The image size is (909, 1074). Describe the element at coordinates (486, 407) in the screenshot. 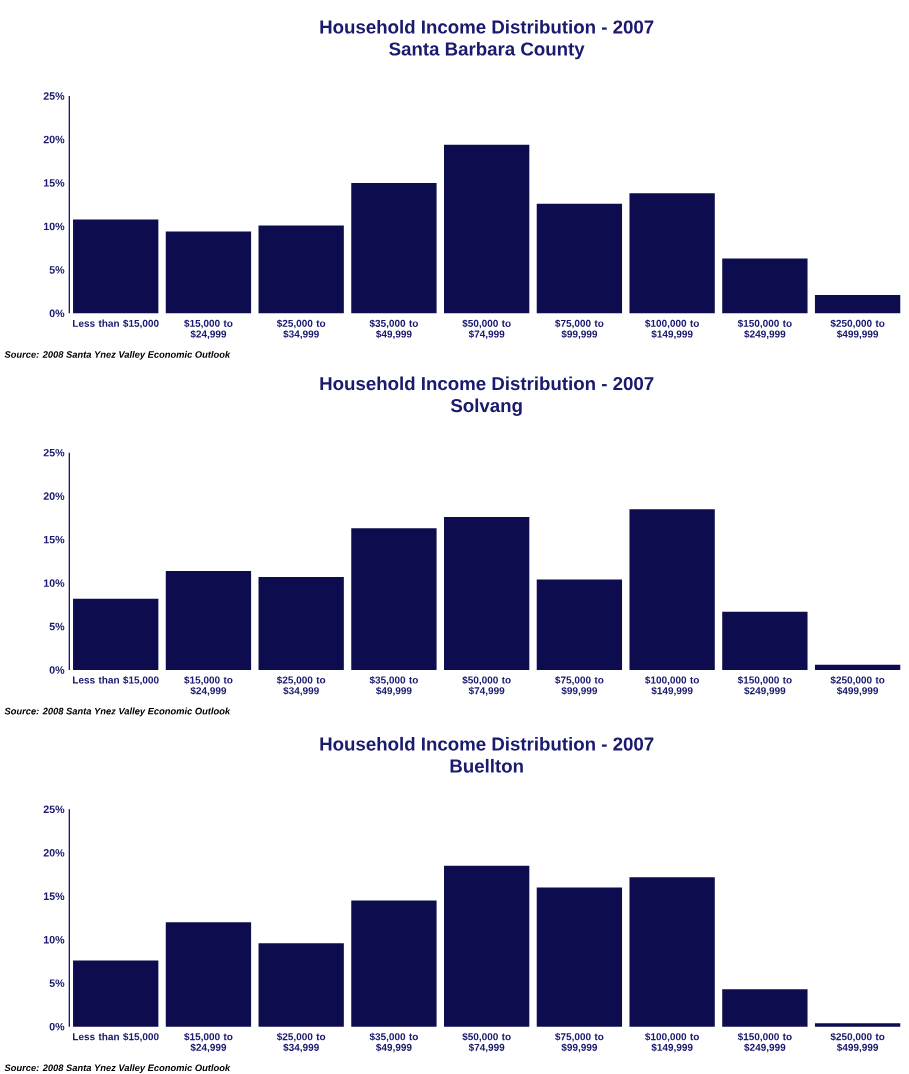

I see `chart-subtitle: Solvang` at that location.